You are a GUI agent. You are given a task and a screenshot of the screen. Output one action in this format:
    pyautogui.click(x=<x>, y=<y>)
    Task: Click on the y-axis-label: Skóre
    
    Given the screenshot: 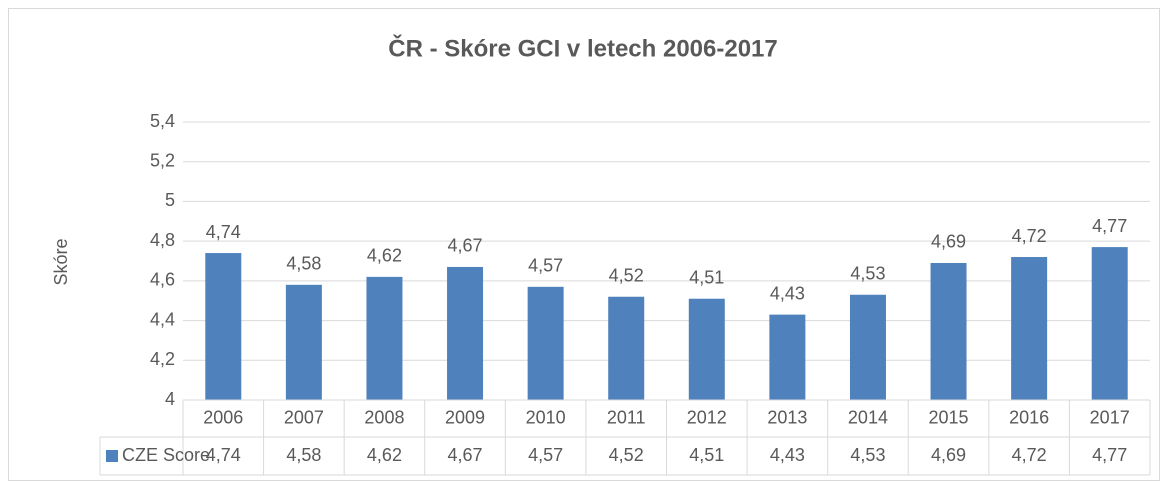 What is the action you would take?
    pyautogui.click(x=61, y=261)
    